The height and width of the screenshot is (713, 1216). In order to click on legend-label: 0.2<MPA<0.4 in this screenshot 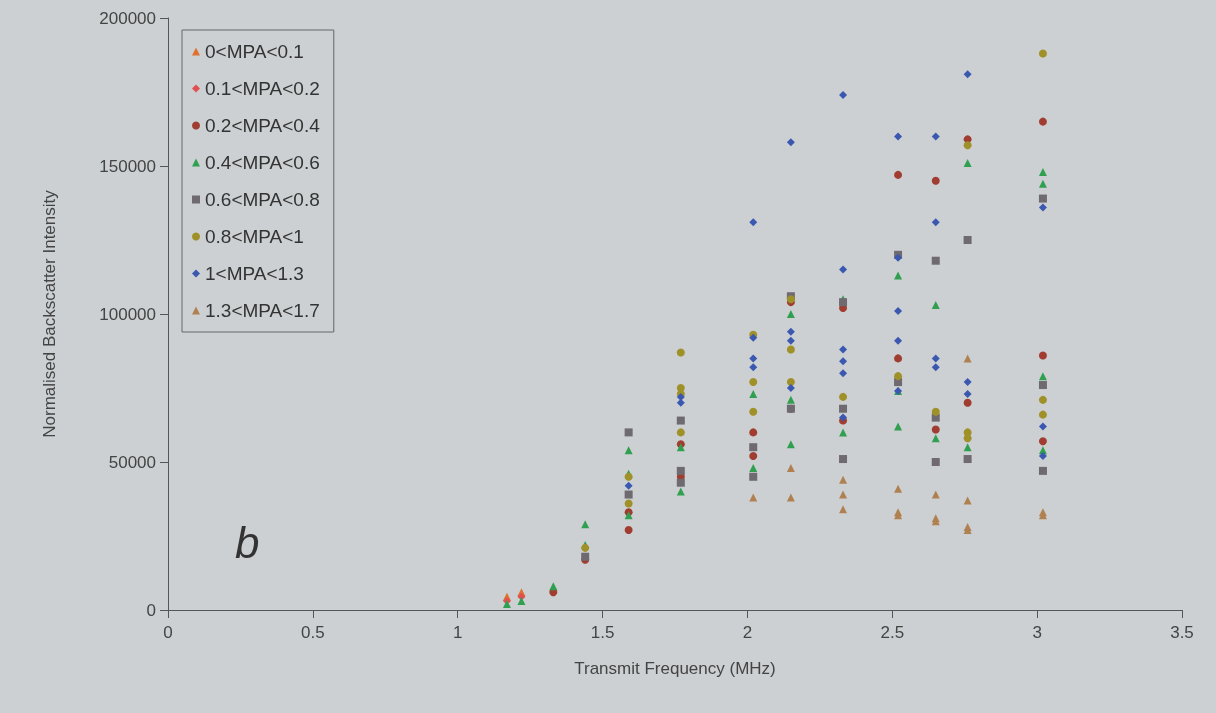, I will do `click(263, 125)`.